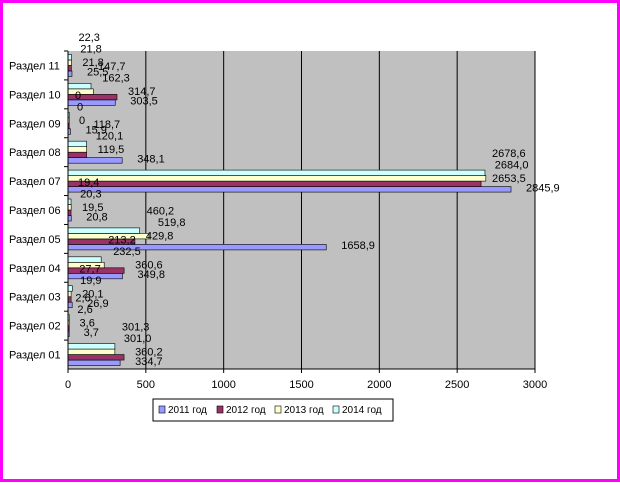 The width and height of the screenshot is (620, 485). I want to click on legend-label: 2011 год, so click(187, 410).